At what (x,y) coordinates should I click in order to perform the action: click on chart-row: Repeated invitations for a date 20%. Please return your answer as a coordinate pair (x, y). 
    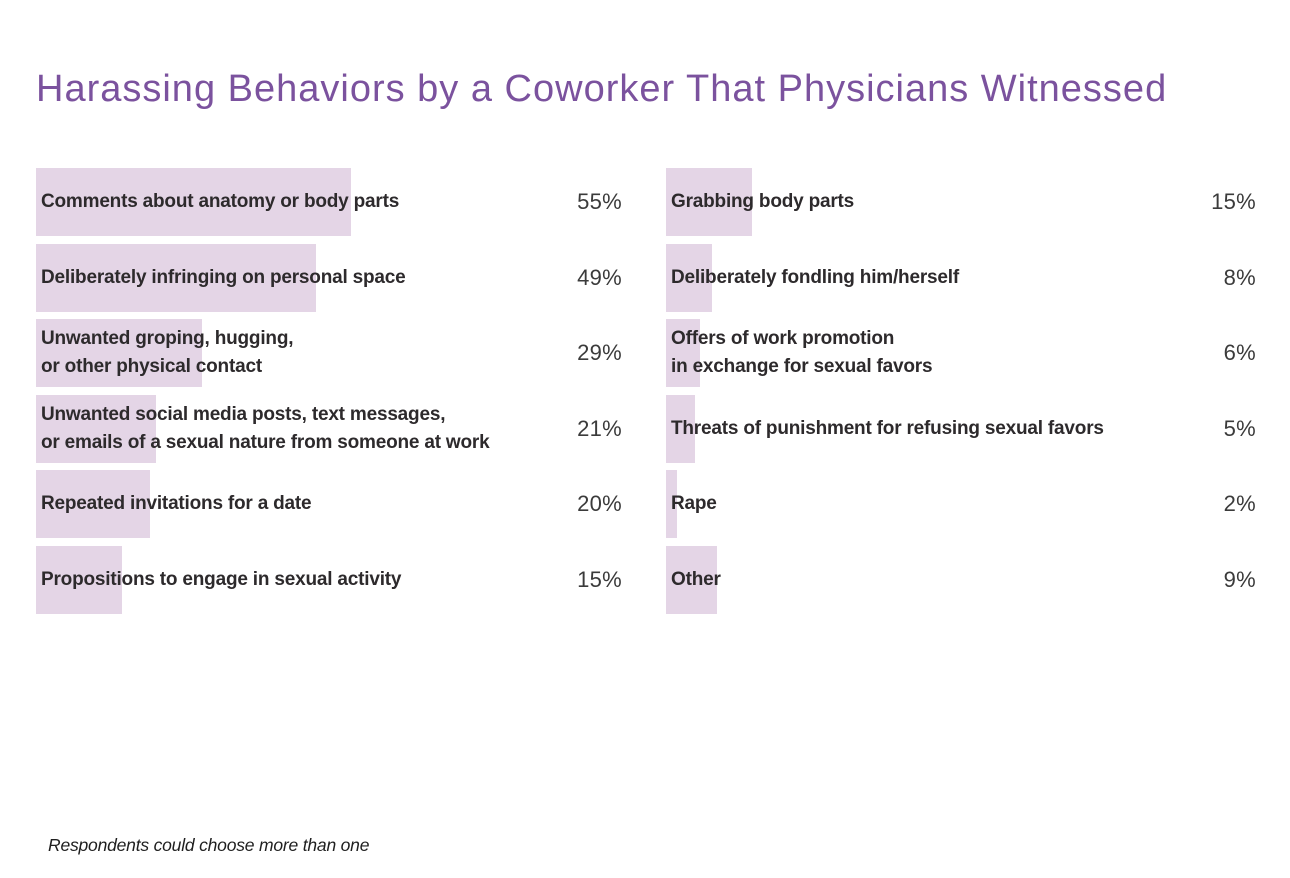
    Looking at the image, I should click on (329, 504).